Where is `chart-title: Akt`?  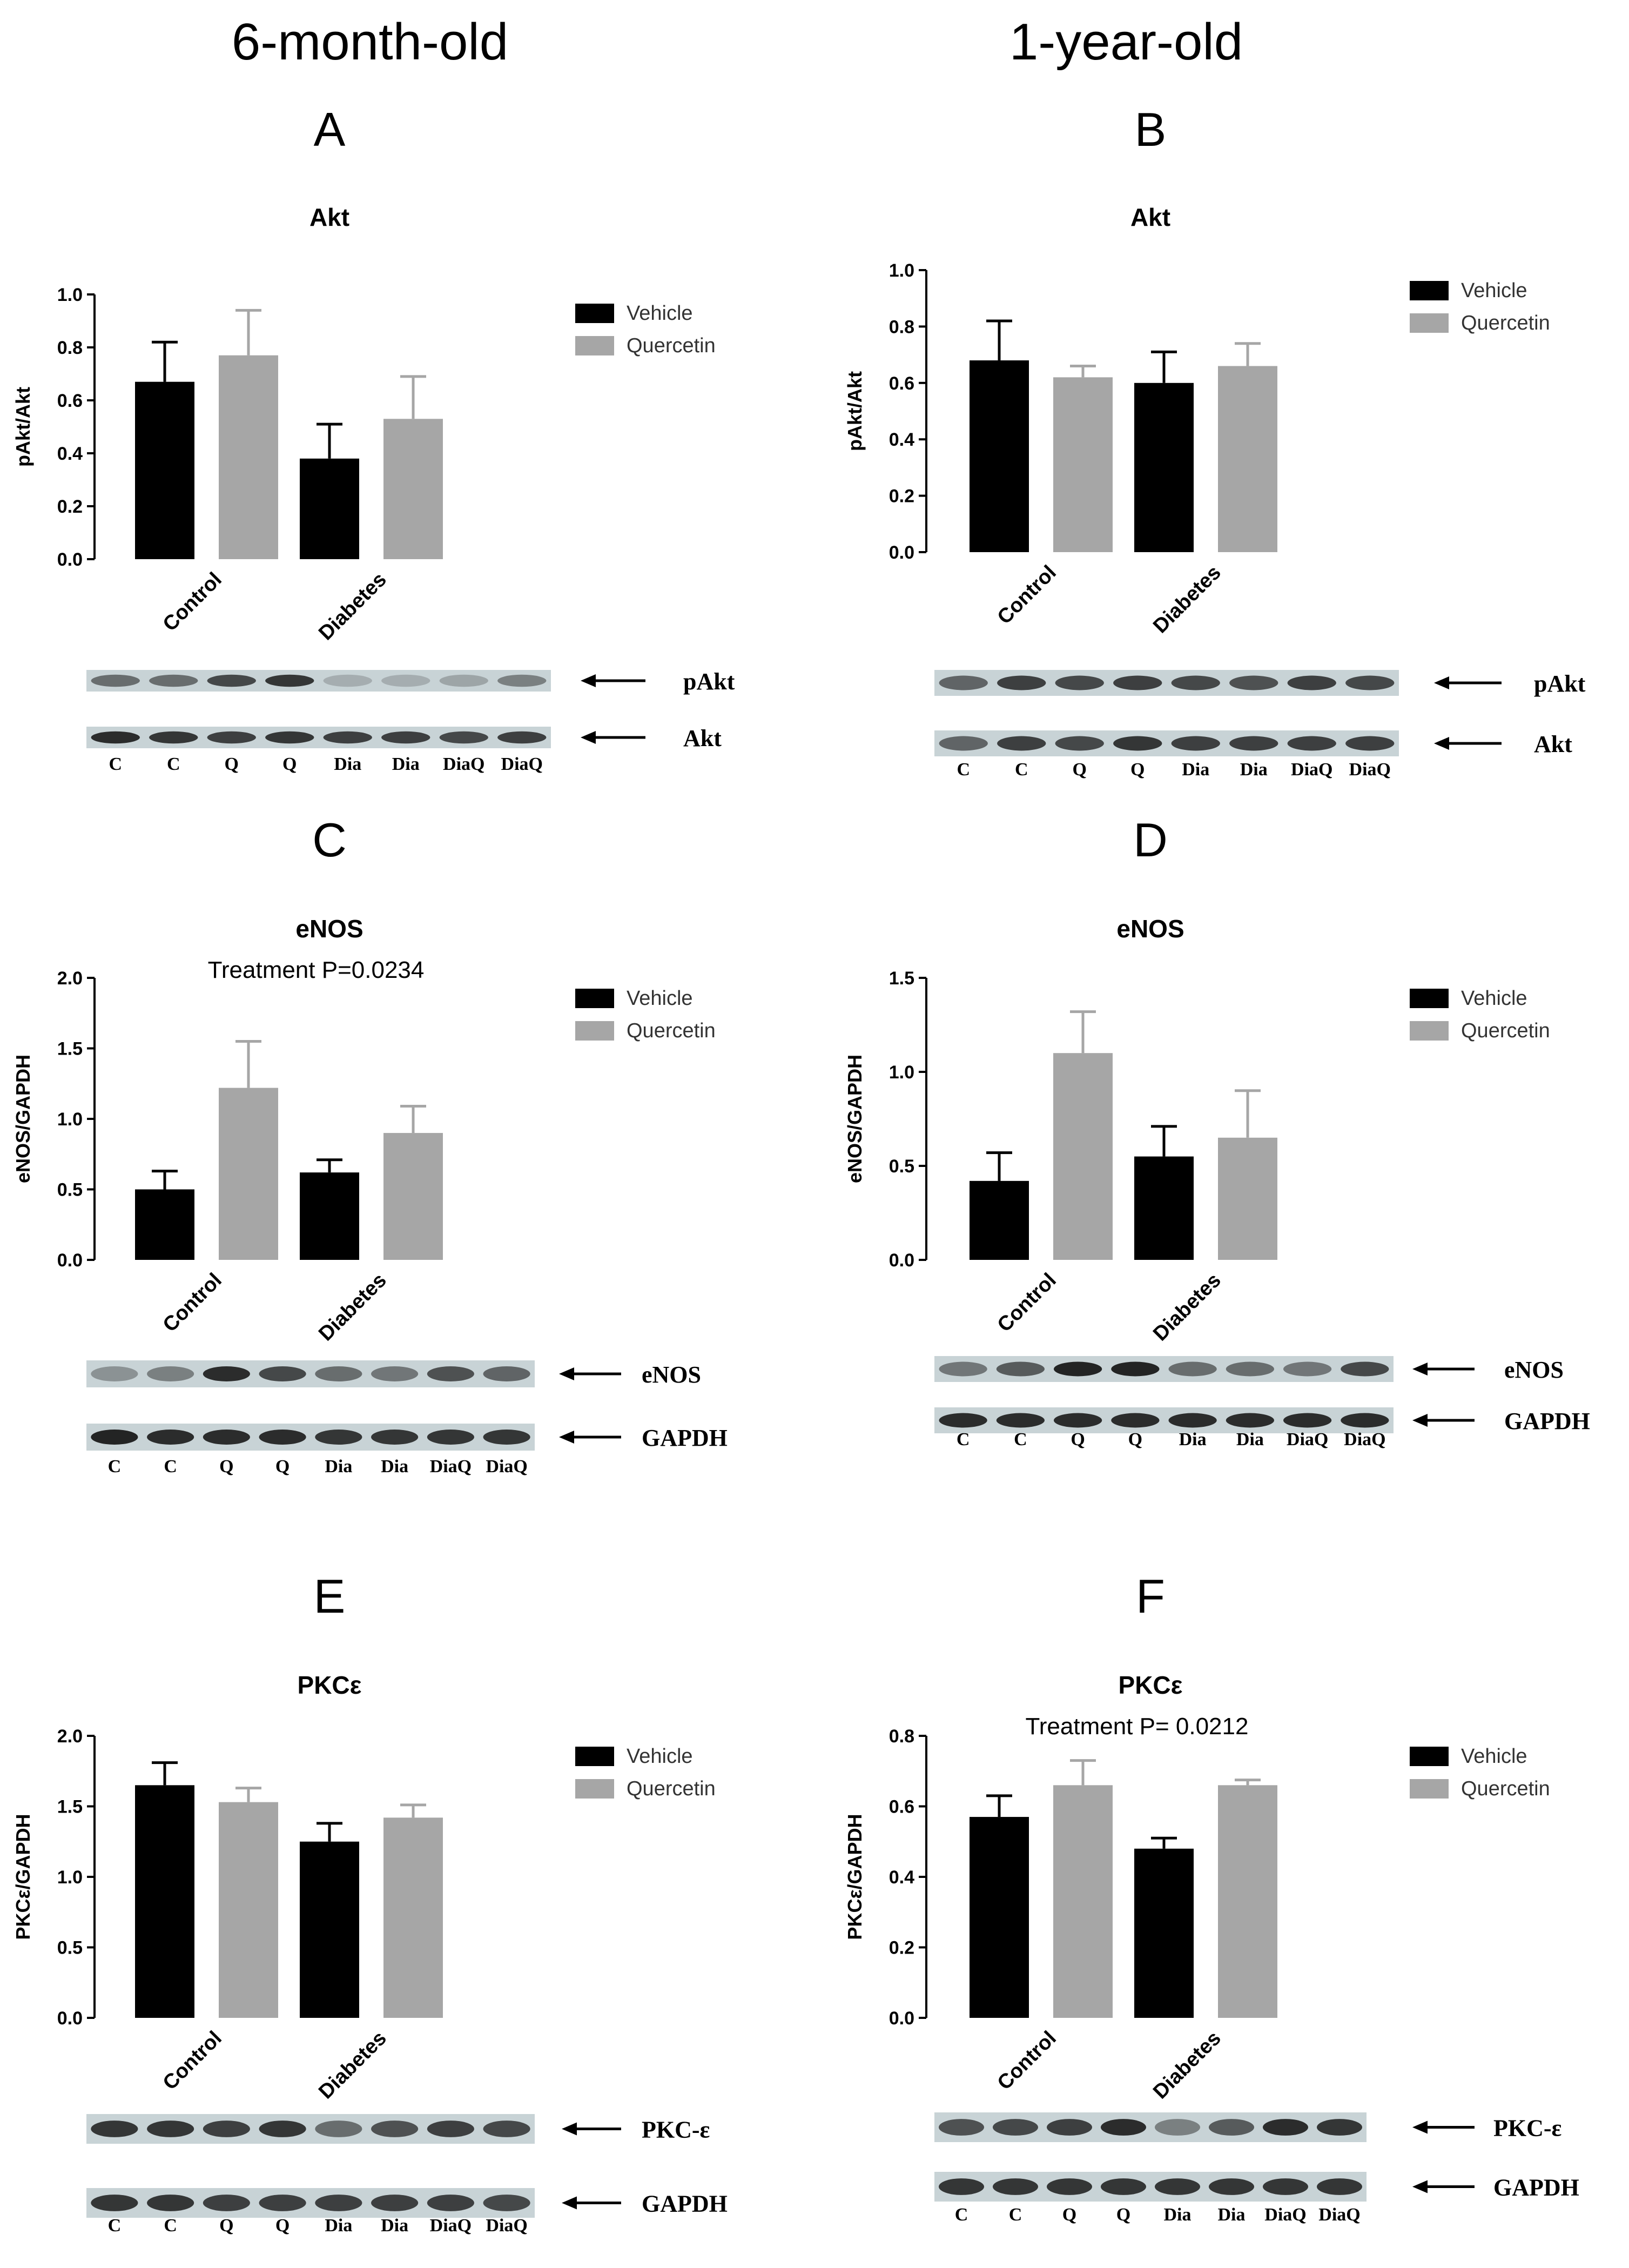
chart-title: Akt is located at coordinates (329, 217).